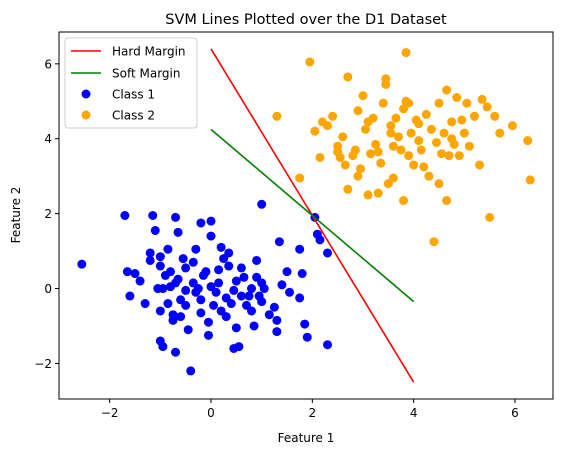 This screenshot has width=565, height=459. Describe the element at coordinates (313, 413) in the screenshot. I see `x-tick-label: 2` at that location.